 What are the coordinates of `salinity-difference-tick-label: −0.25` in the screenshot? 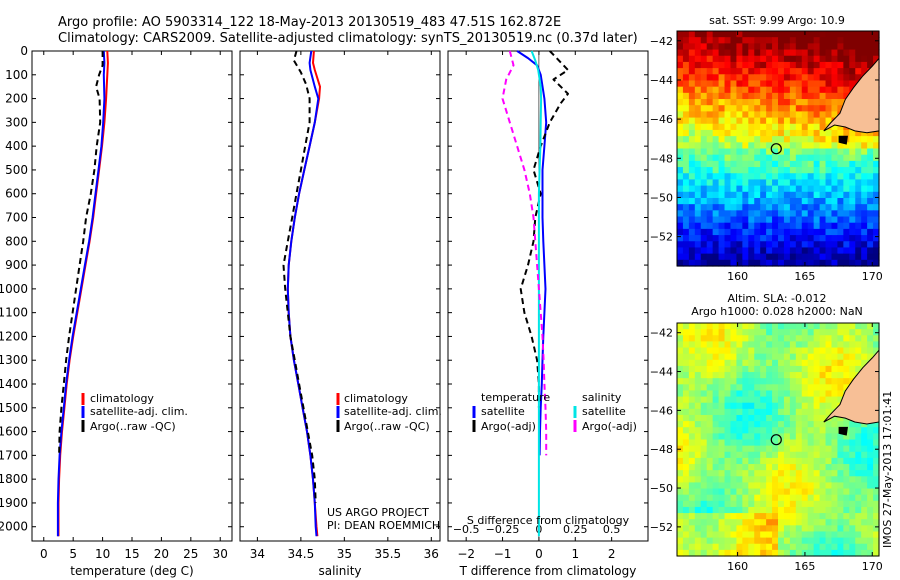 It's located at (503, 529).